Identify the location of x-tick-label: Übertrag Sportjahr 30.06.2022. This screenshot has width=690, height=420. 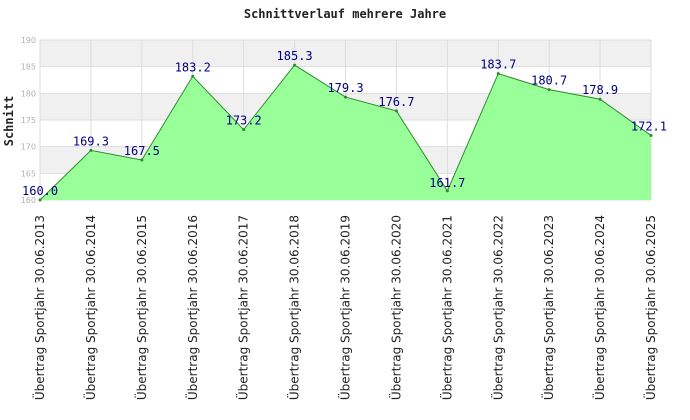
(497, 307).